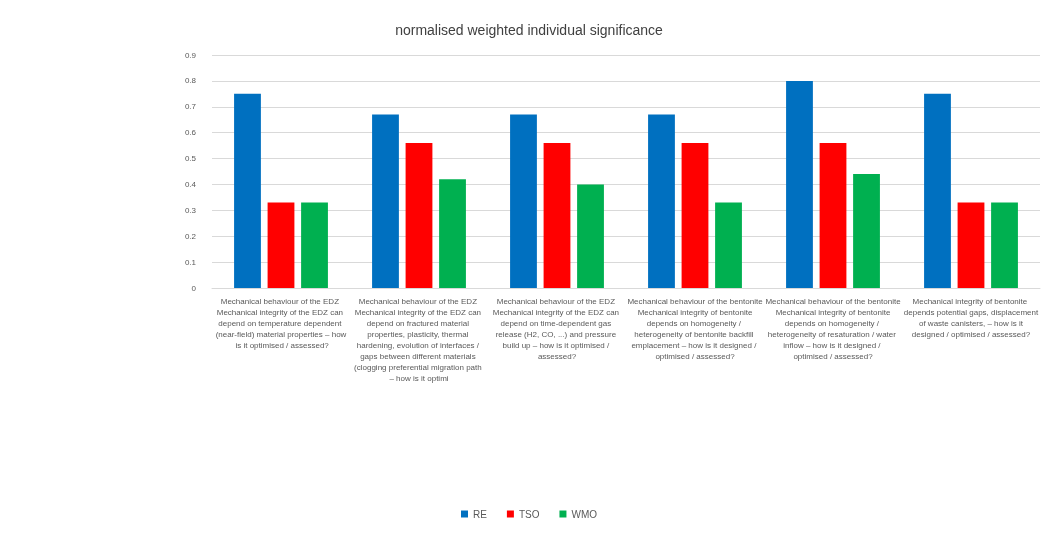 The height and width of the screenshot is (538, 1058). I want to click on y-tick-label: 0.9, so click(190, 55).